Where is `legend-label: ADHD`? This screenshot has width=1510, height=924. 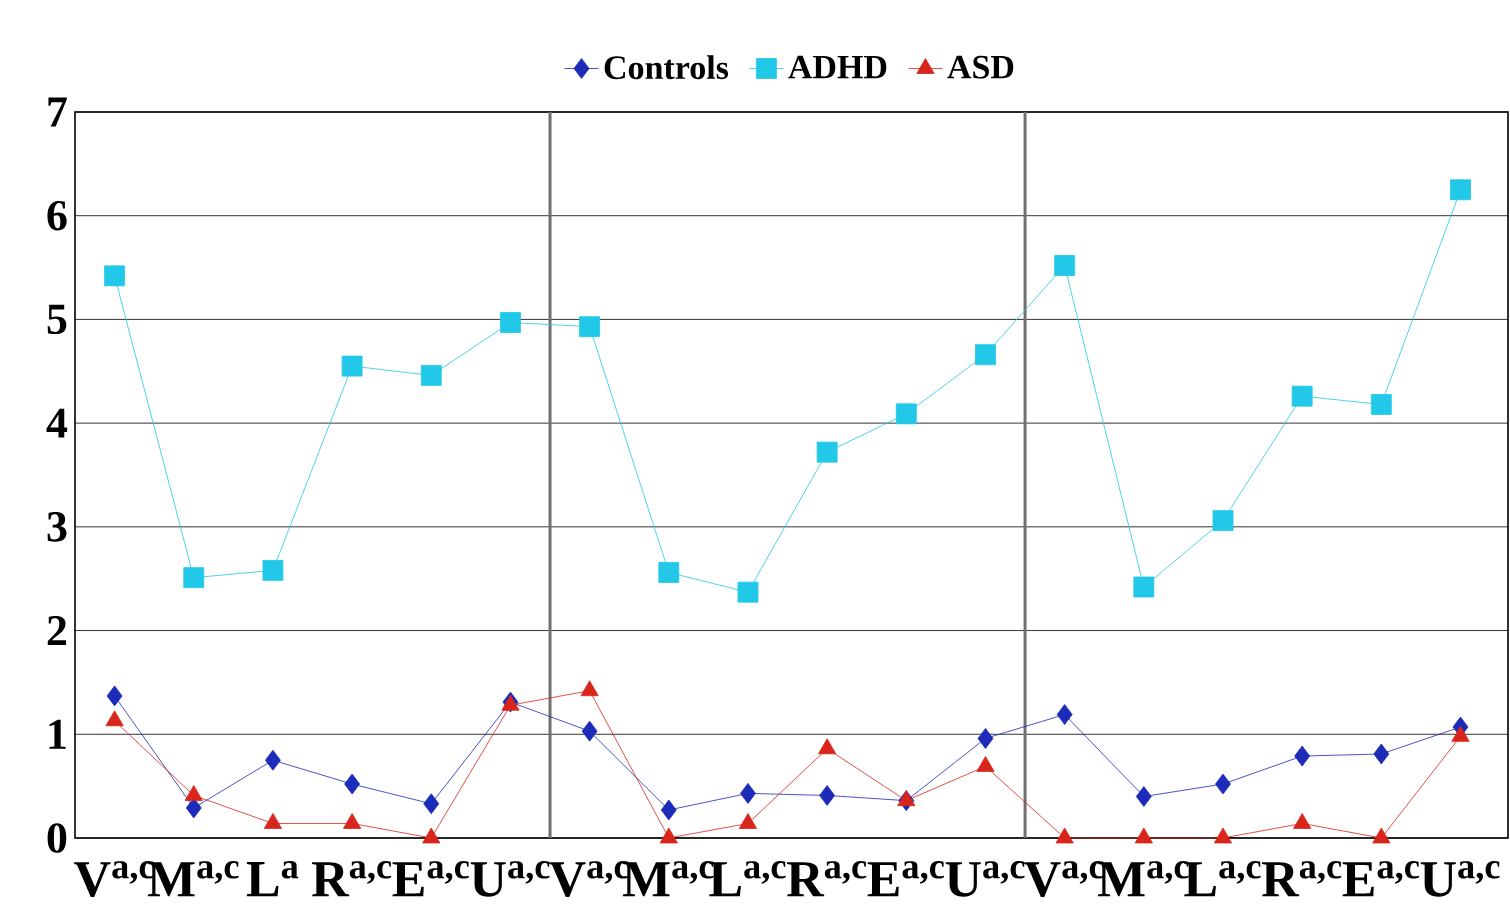 legend-label: ADHD is located at coordinates (837, 67).